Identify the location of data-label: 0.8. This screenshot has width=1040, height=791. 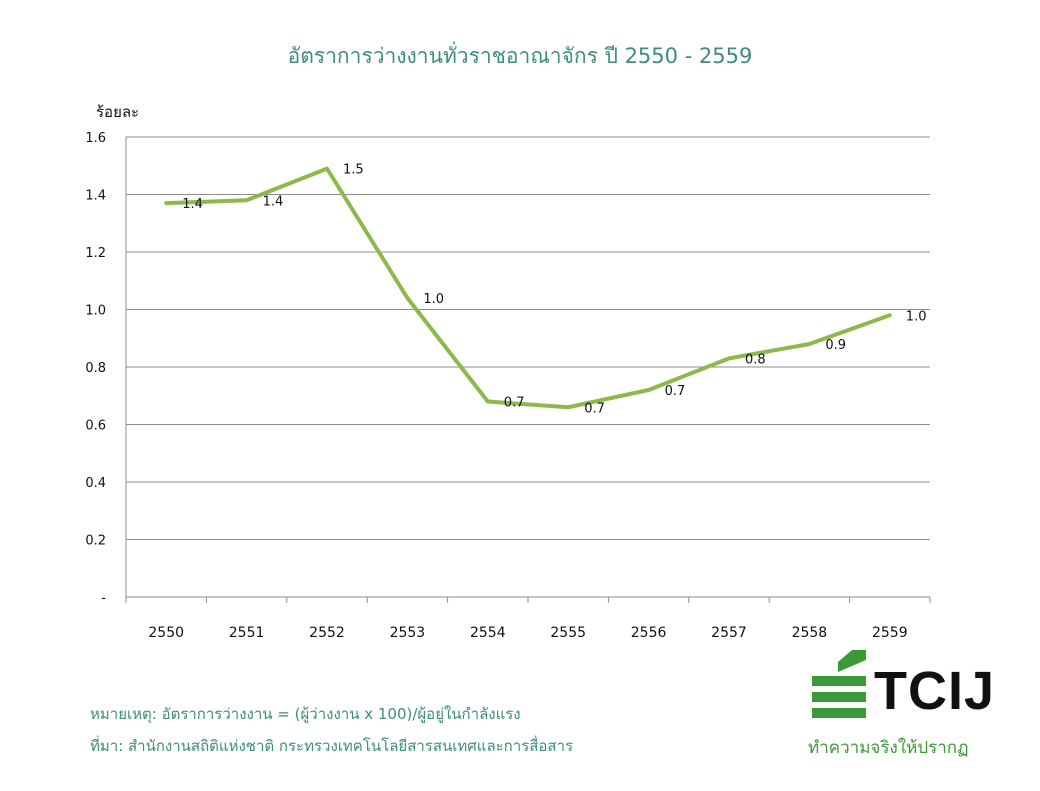
(755, 359).